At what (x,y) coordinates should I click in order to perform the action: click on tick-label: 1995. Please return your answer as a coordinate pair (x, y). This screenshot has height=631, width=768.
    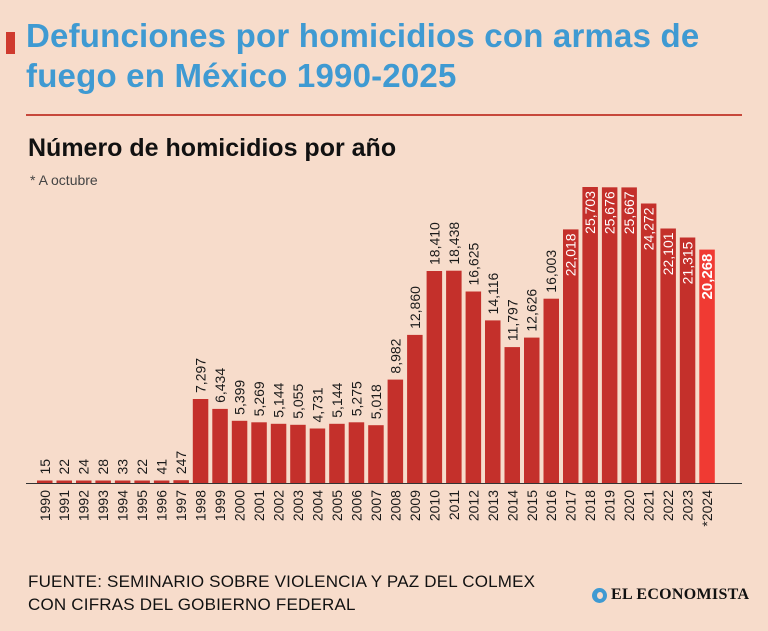
    Looking at the image, I should click on (142, 505).